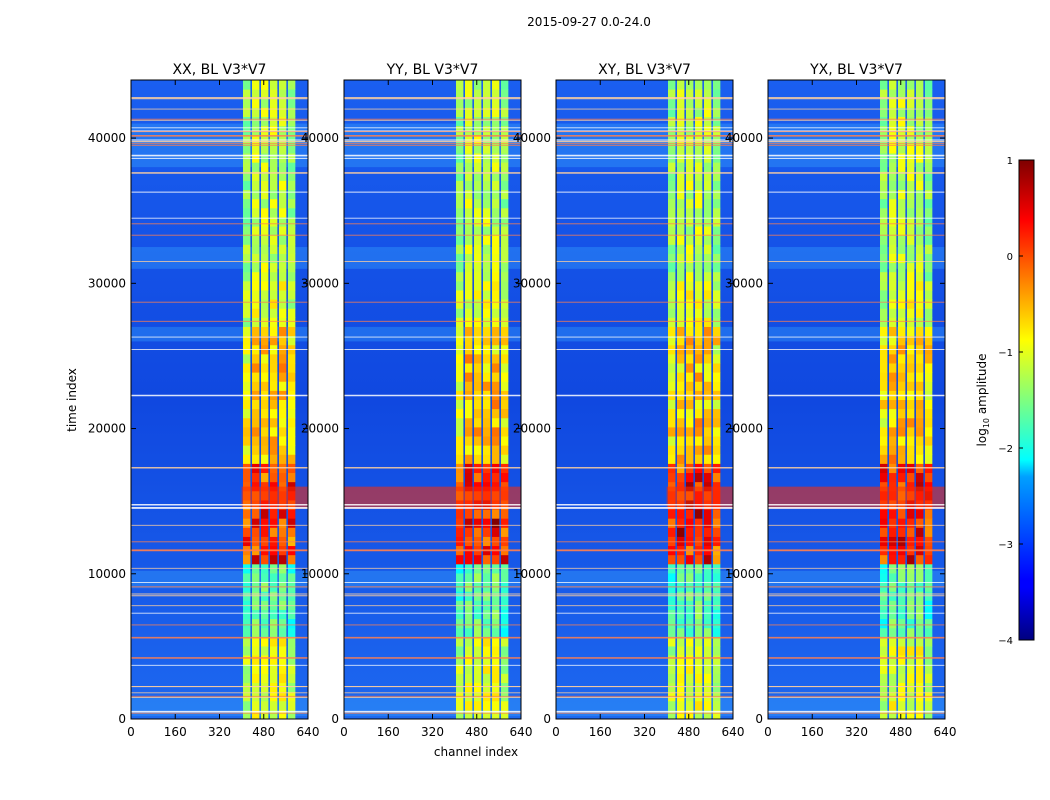 The image size is (1050, 800). Describe the element at coordinates (532, 283) in the screenshot. I see `y-tick-label: 30000` at that location.